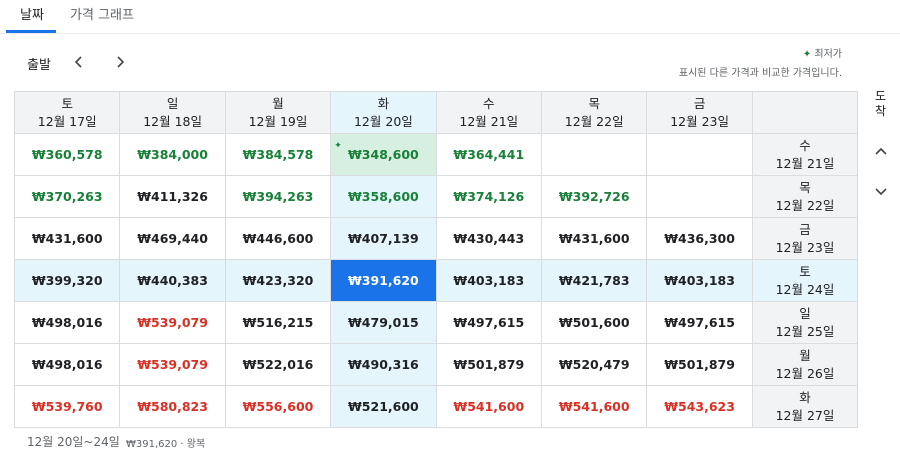 This screenshot has height=452, width=900. Describe the element at coordinates (278, 364) in the screenshot. I see `price-cell: ₩522,016` at that location.